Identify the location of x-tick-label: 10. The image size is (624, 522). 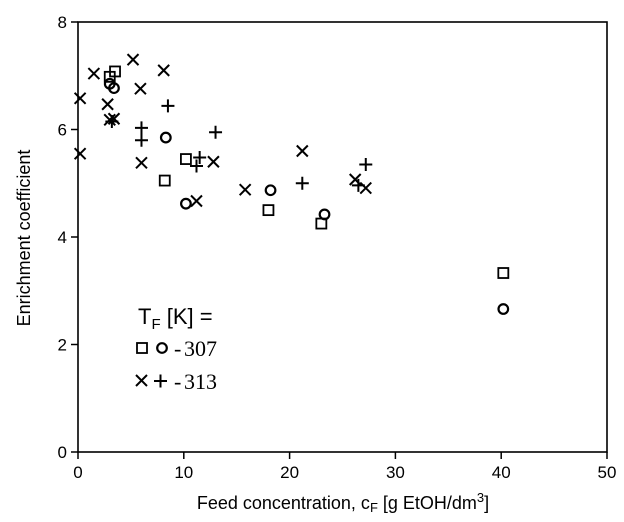
(183, 472).